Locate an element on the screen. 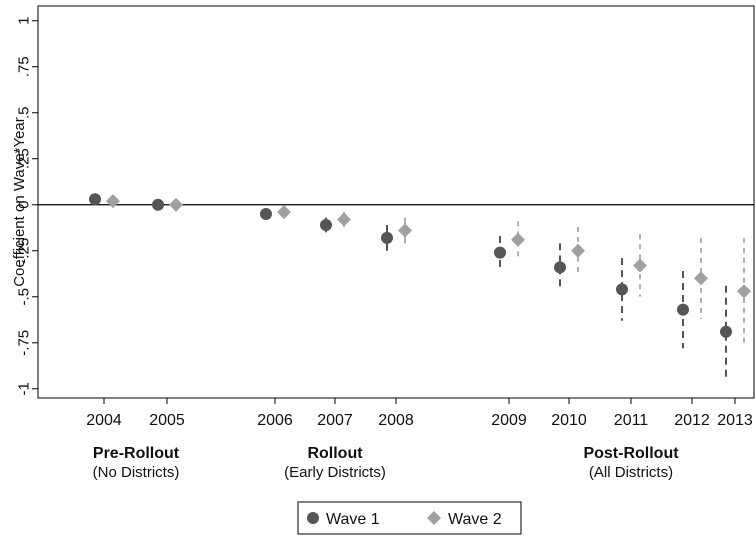 This screenshot has width=756, height=541. y-tick-label: -.25 is located at coordinates (24, 251).